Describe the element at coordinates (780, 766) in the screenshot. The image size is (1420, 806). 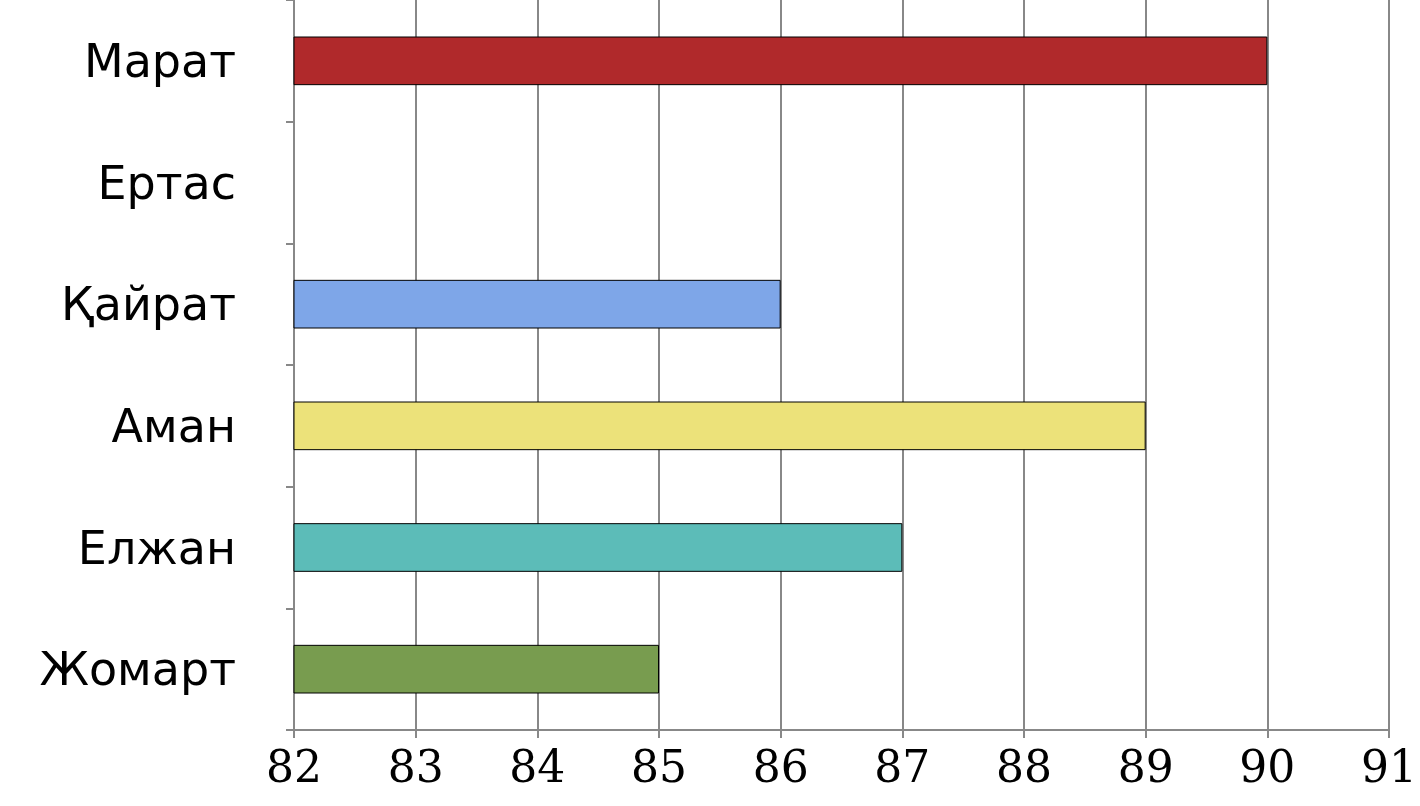
I see `x-tick-label: 86` at that location.